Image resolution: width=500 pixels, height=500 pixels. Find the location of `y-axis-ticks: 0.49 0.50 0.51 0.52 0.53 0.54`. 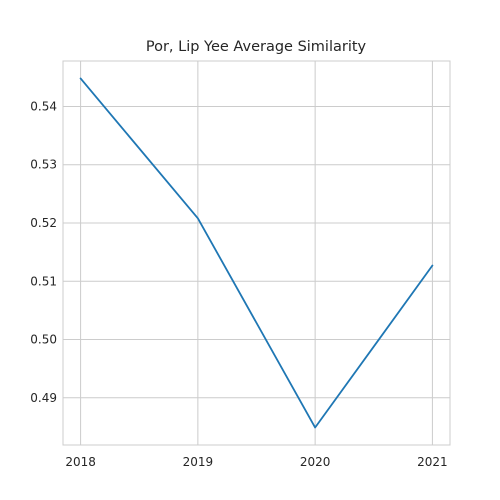

y-axis-ticks: 0.49 0.50 0.51 0.52 0.53 0.54 is located at coordinates (43, 251).